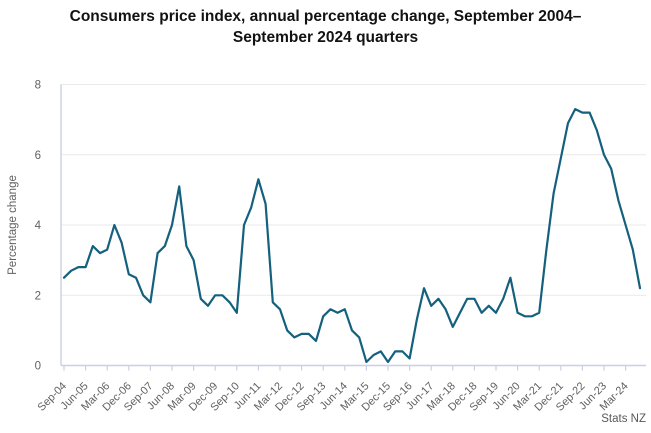  What do you see at coordinates (38, 86) in the screenshot?
I see `y-tick-label: 8` at bounding box center [38, 86].